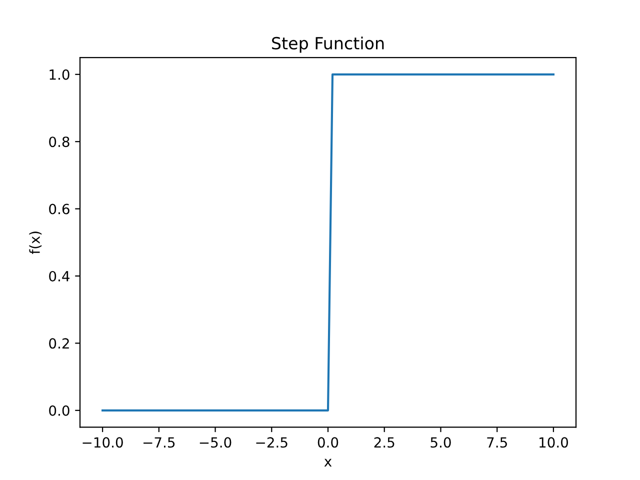 Image resolution: width=640 pixels, height=480 pixels. I want to click on y-tick-label: 0.2, so click(59, 343).